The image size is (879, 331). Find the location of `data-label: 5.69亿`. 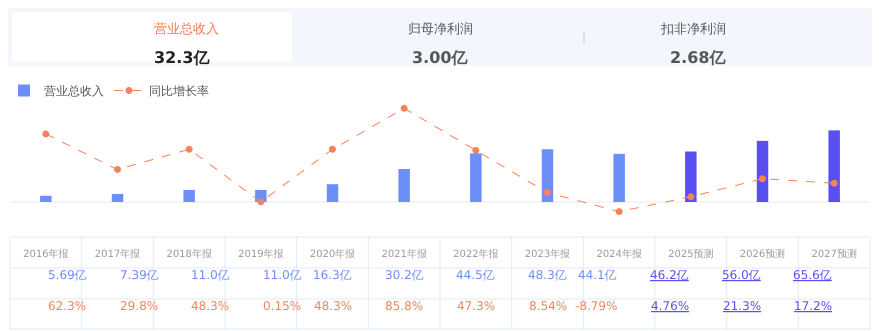

data-label: 5.69亿 is located at coordinates (67, 275).